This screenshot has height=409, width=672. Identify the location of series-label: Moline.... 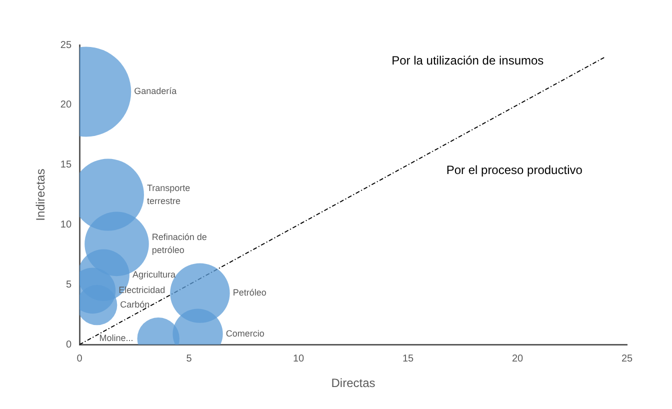
(116, 338).